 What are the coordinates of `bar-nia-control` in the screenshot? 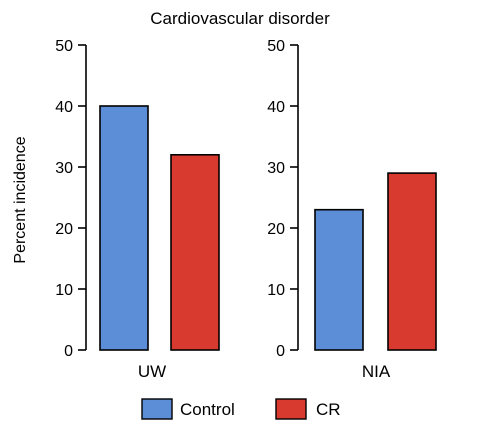 It's located at (339, 279).